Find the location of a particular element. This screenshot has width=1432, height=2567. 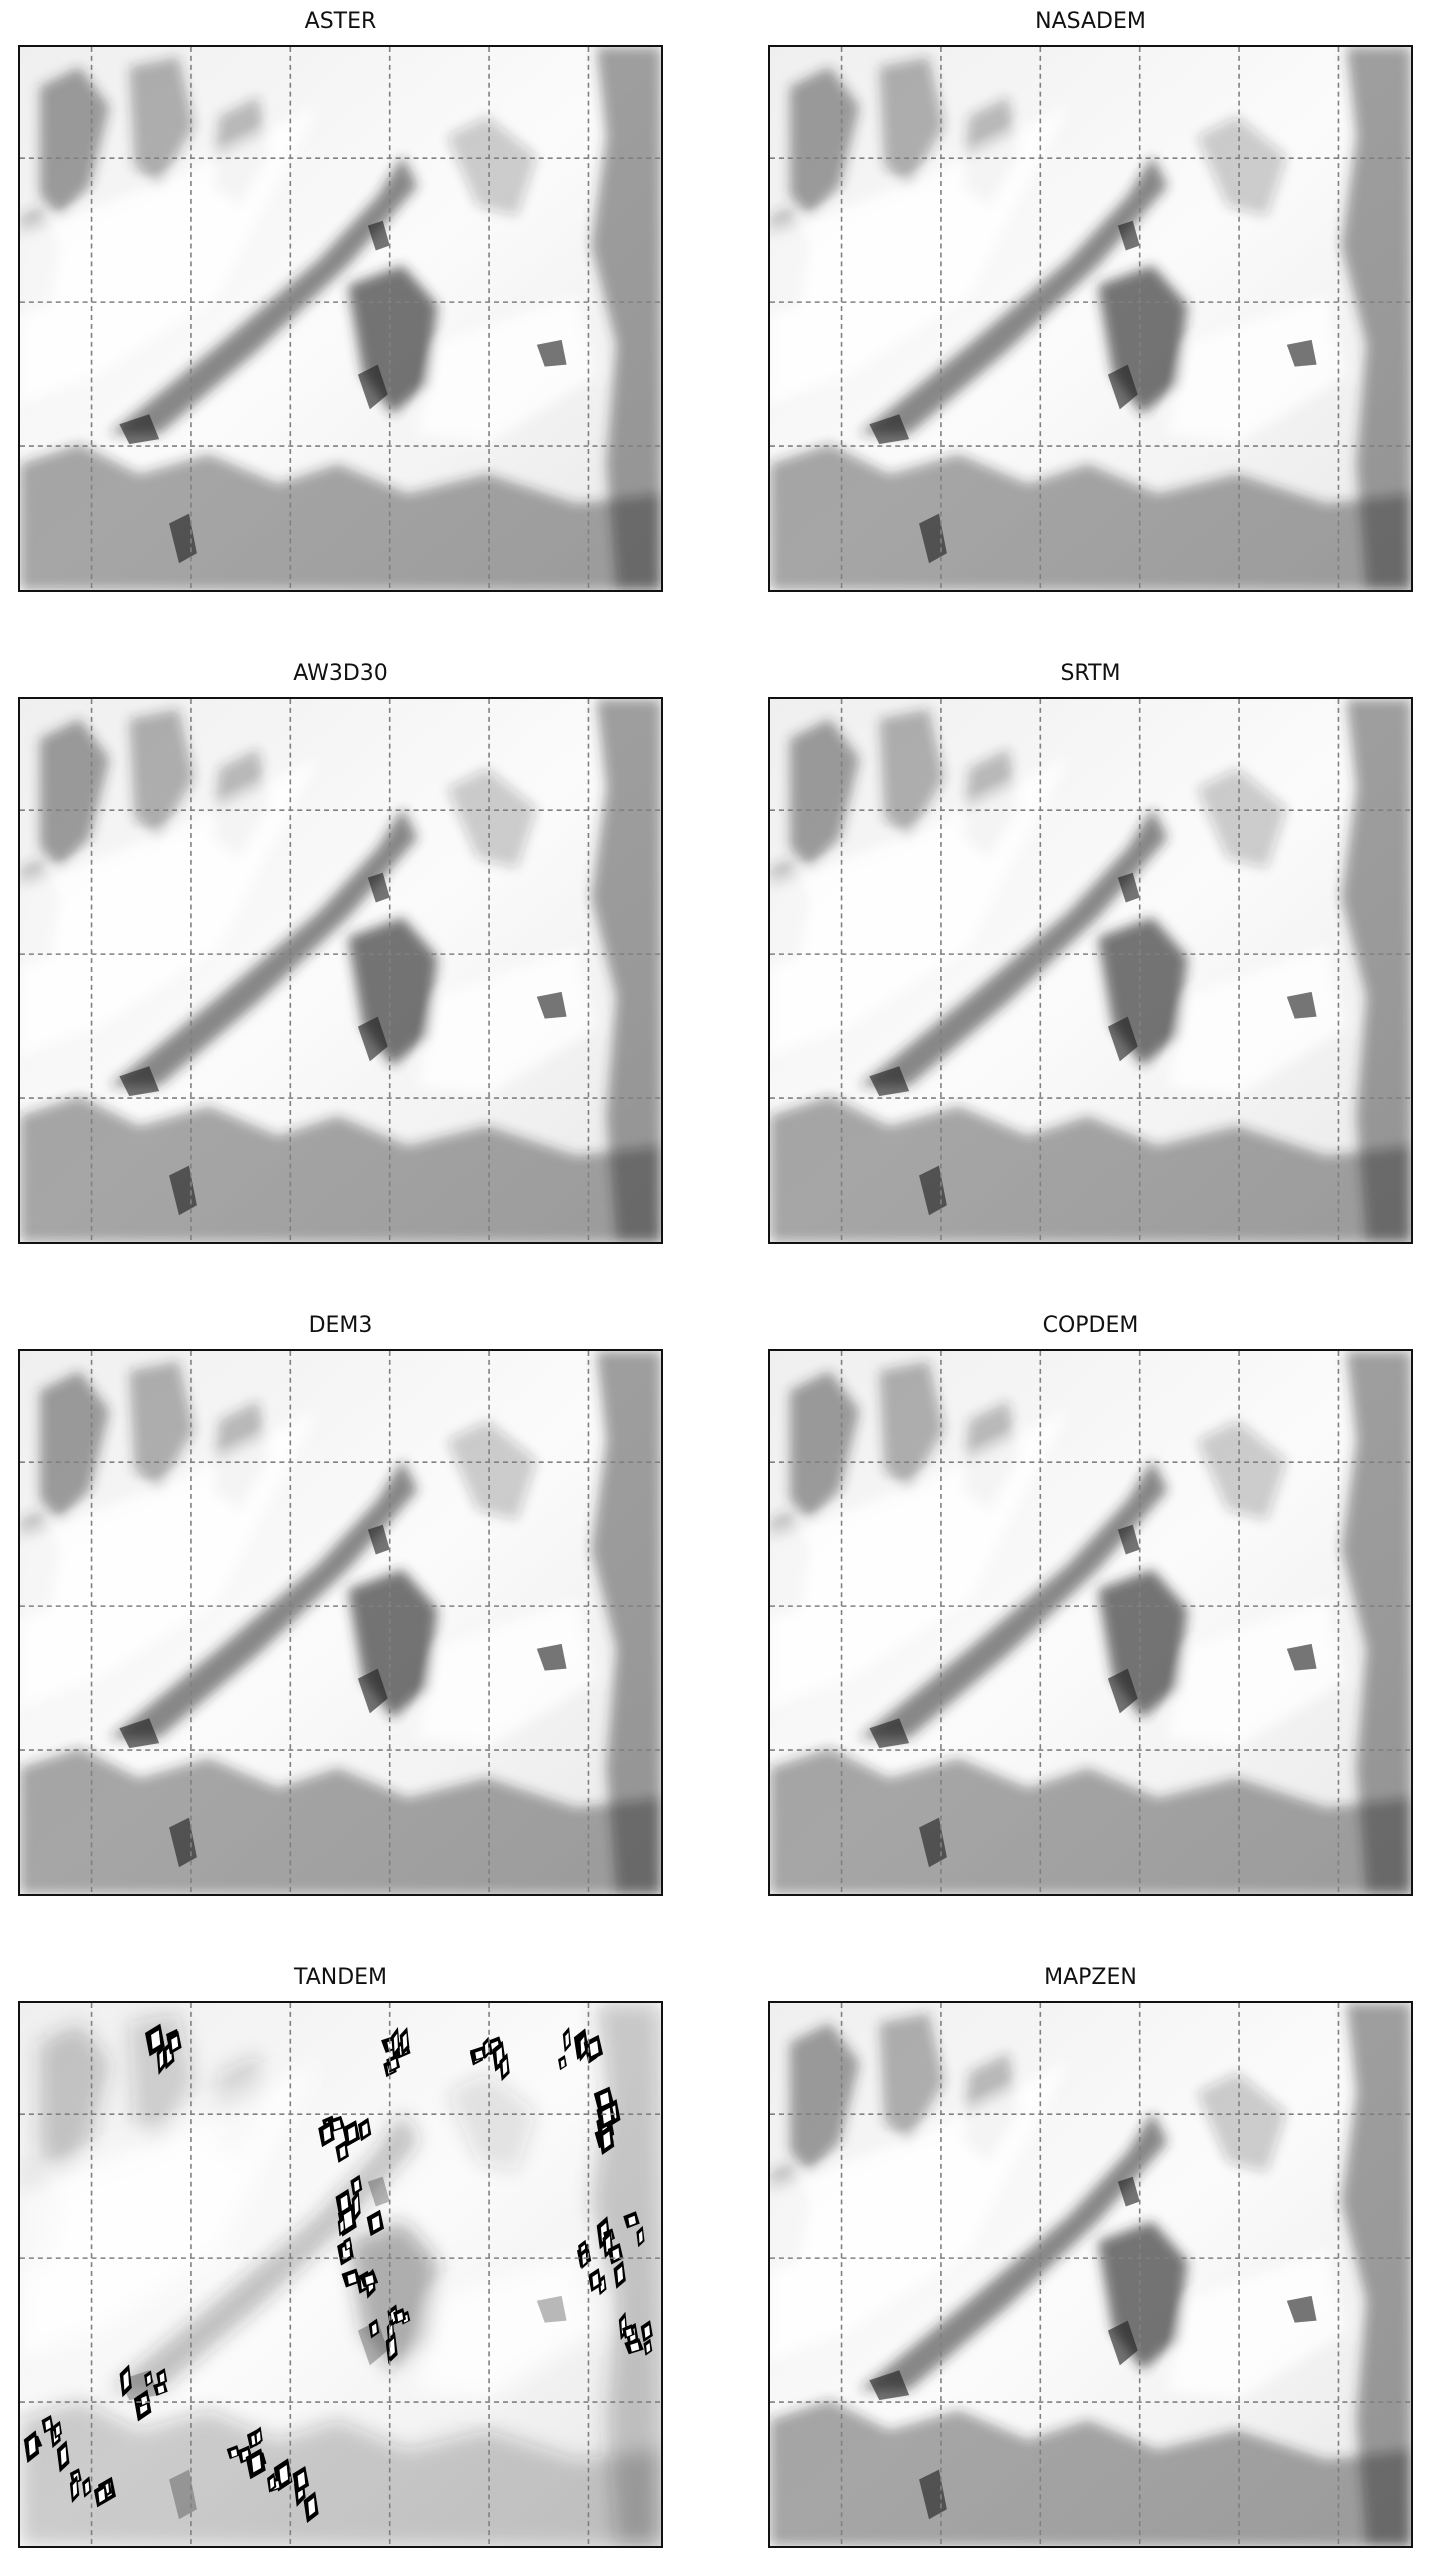

terrain-shading is located at coordinates (340, 2274).